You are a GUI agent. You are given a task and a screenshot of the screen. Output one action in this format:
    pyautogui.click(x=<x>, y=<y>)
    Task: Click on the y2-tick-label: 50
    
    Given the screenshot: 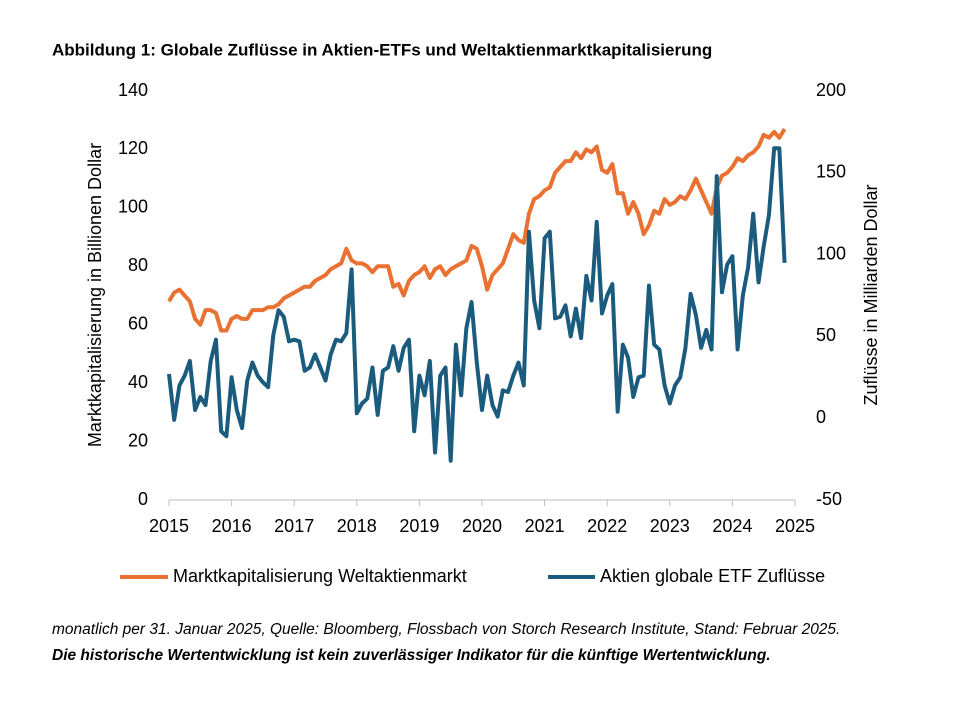 What is the action you would take?
    pyautogui.click(x=826, y=335)
    